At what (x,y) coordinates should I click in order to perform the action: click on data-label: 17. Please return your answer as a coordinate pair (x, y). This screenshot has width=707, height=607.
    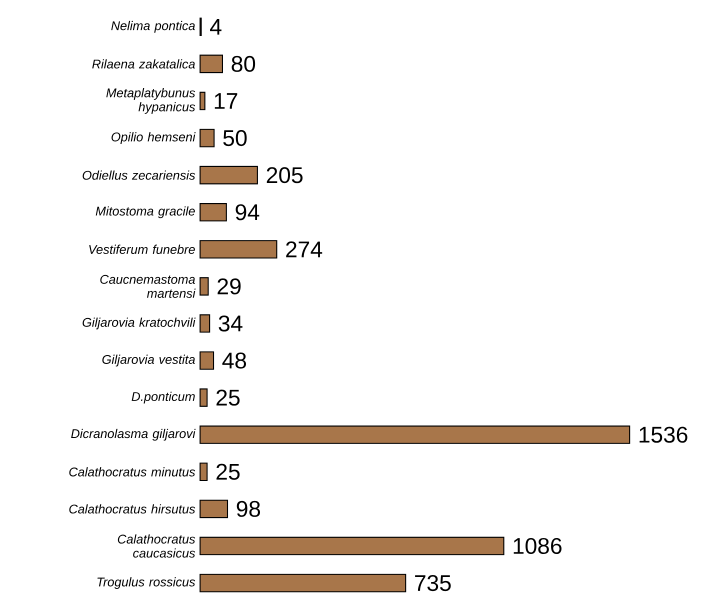
    Looking at the image, I should click on (226, 101).